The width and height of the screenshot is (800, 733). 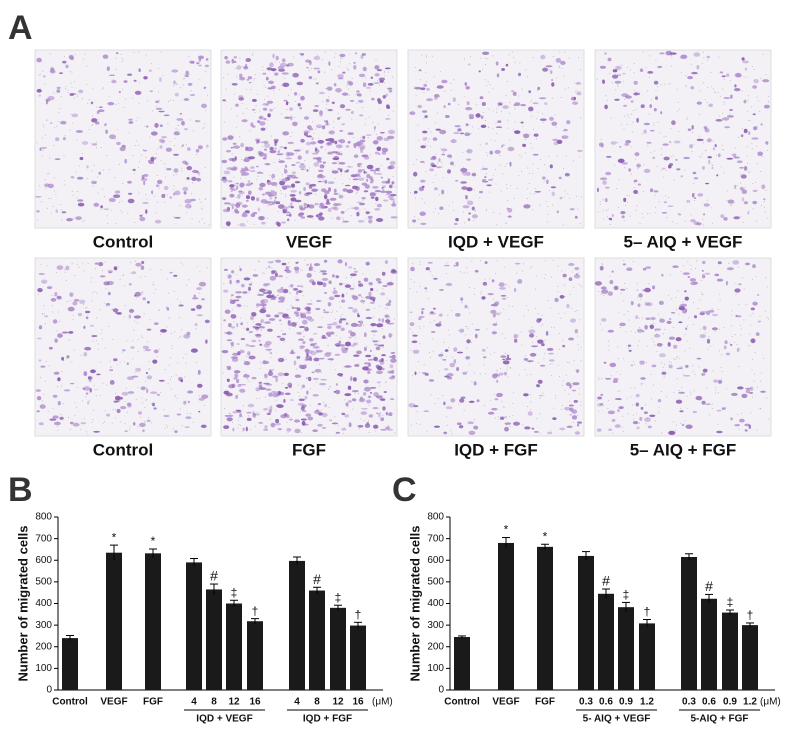 What do you see at coordinates (606, 642) in the screenshot?
I see `bar` at bounding box center [606, 642].